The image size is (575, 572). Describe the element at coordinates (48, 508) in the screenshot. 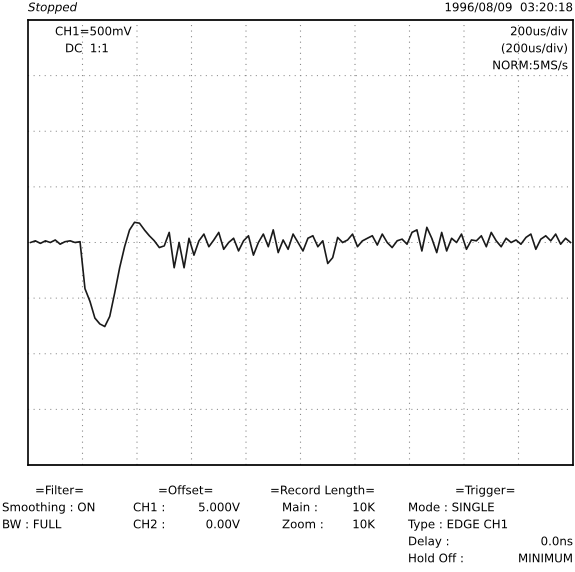

I see `text: Smoothing : ON` at that location.